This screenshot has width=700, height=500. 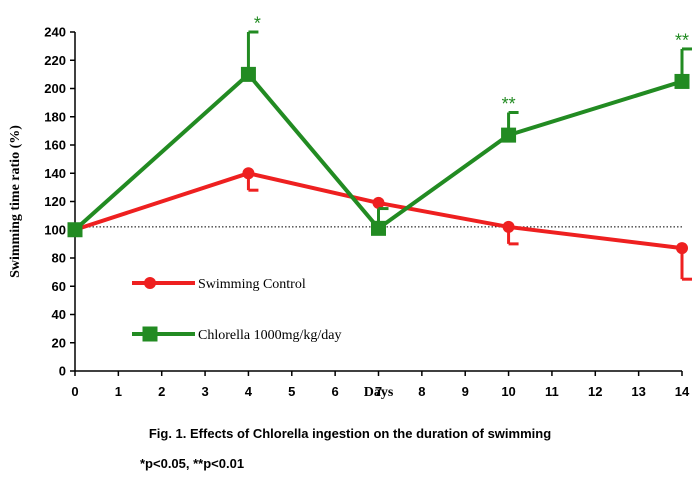 What do you see at coordinates (59, 286) in the screenshot?
I see `y-tick-label: 60` at bounding box center [59, 286].